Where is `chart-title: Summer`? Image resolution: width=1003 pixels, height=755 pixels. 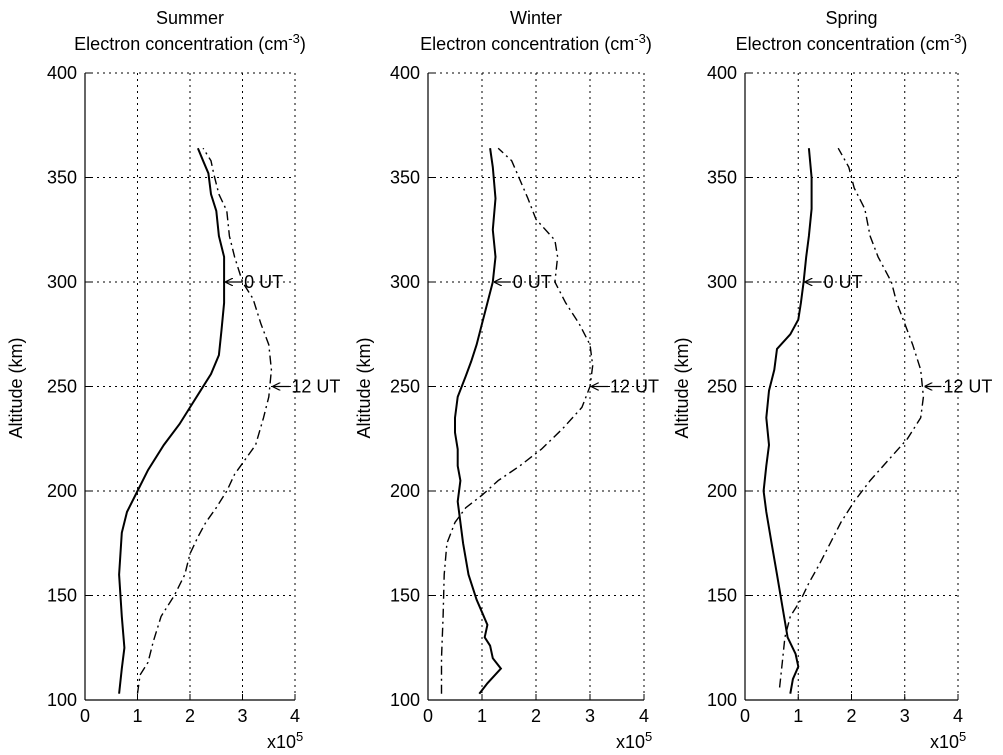 chart-title: Summer is located at coordinates (190, 18).